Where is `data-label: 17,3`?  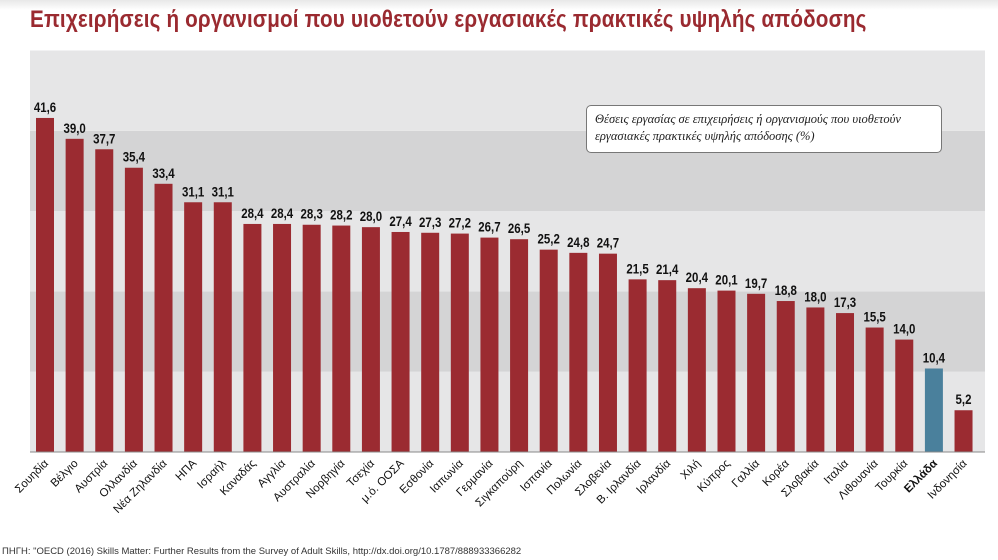
data-label: 17,3 is located at coordinates (845, 302).